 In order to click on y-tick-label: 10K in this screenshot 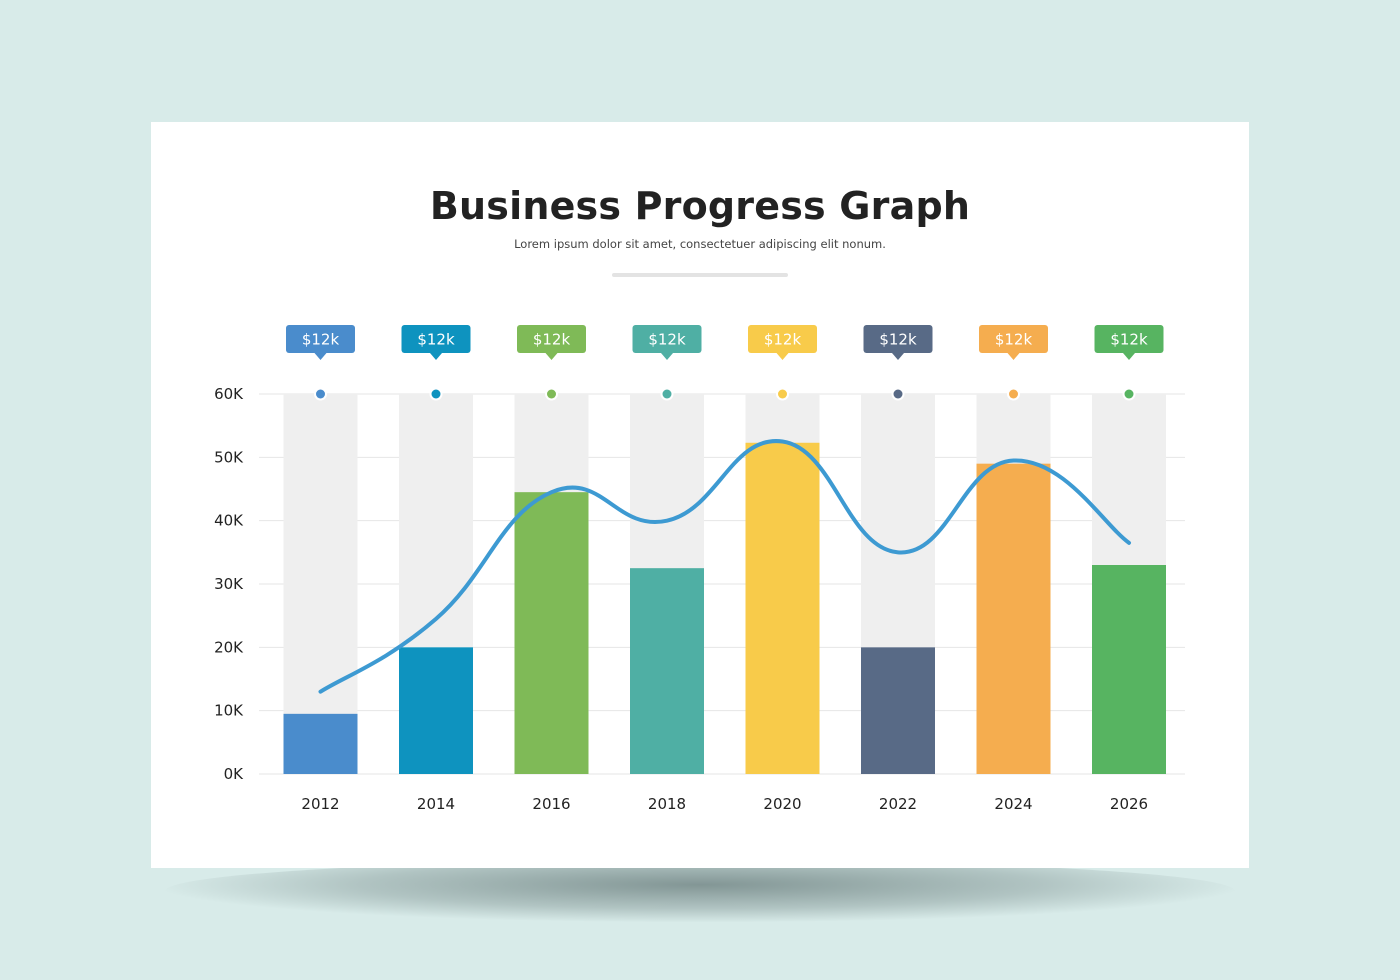, I will do `click(229, 711)`.